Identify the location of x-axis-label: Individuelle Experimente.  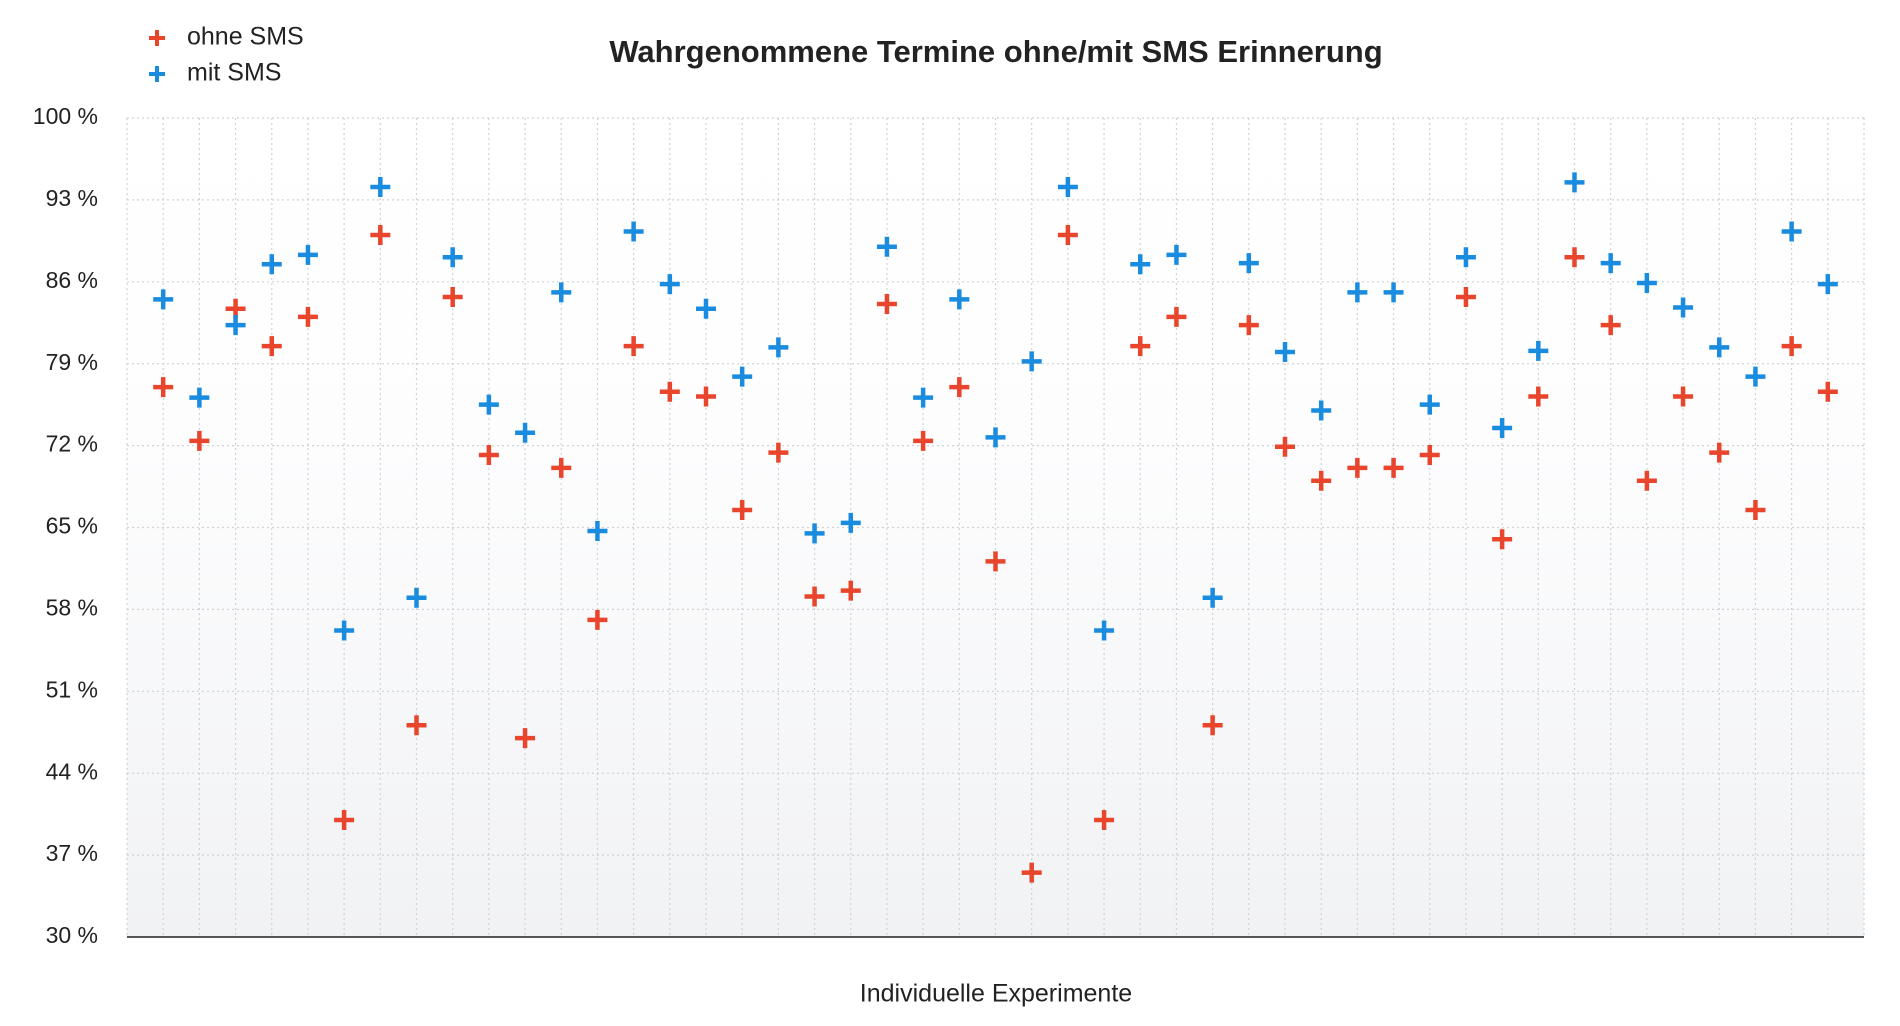
(996, 994).